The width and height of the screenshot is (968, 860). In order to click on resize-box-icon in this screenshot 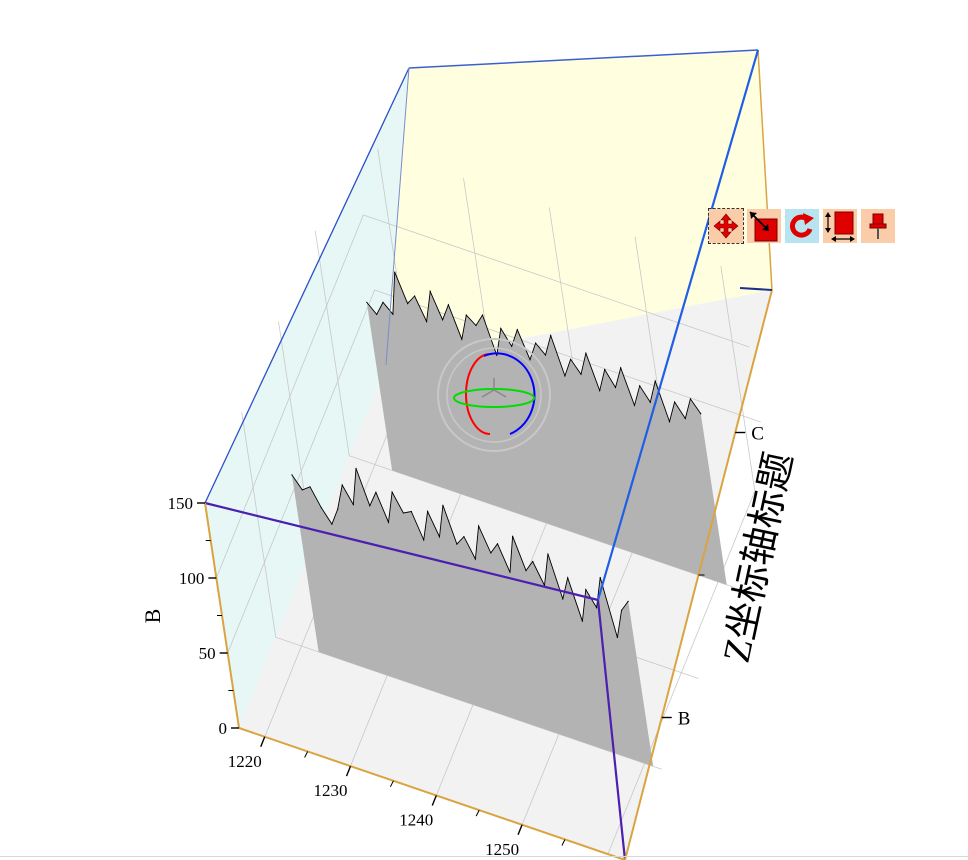, I will do `click(840, 226)`.